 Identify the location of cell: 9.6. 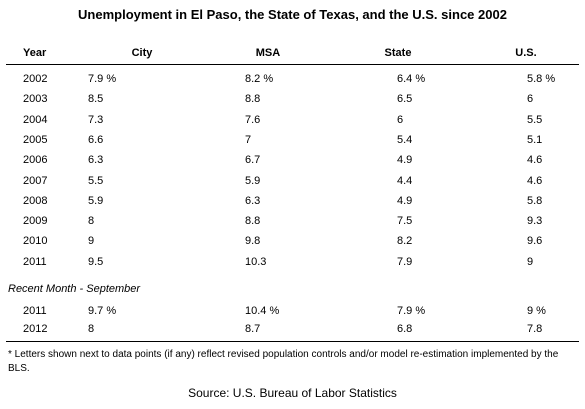
(535, 241).